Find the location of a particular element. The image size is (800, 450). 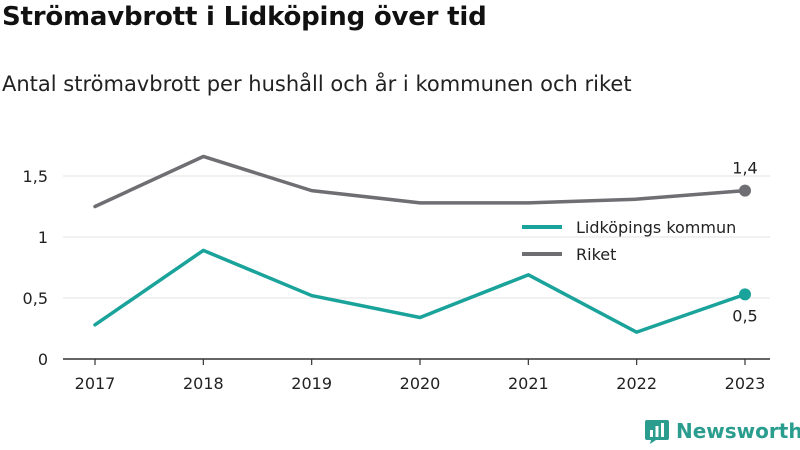

x-axis: 2017 2018 2019 2020 2021 2022 2023 is located at coordinates (416, 375).